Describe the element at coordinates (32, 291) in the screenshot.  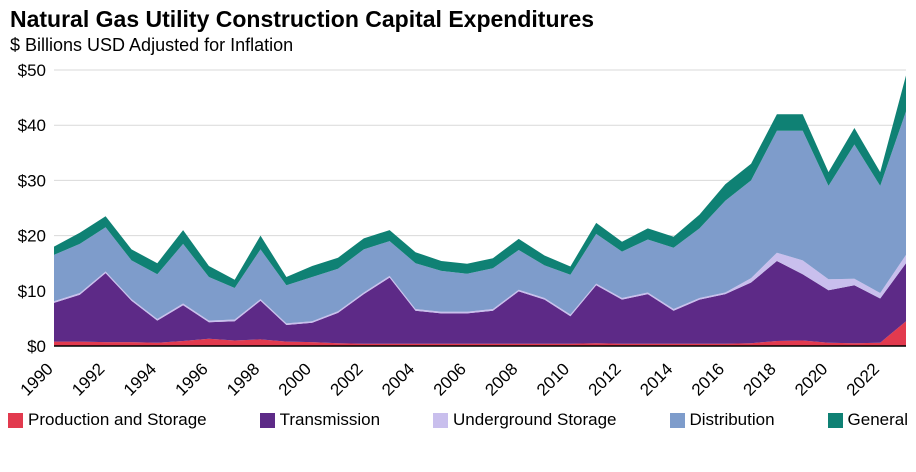
I see `y-axis-tick: $10` at that location.